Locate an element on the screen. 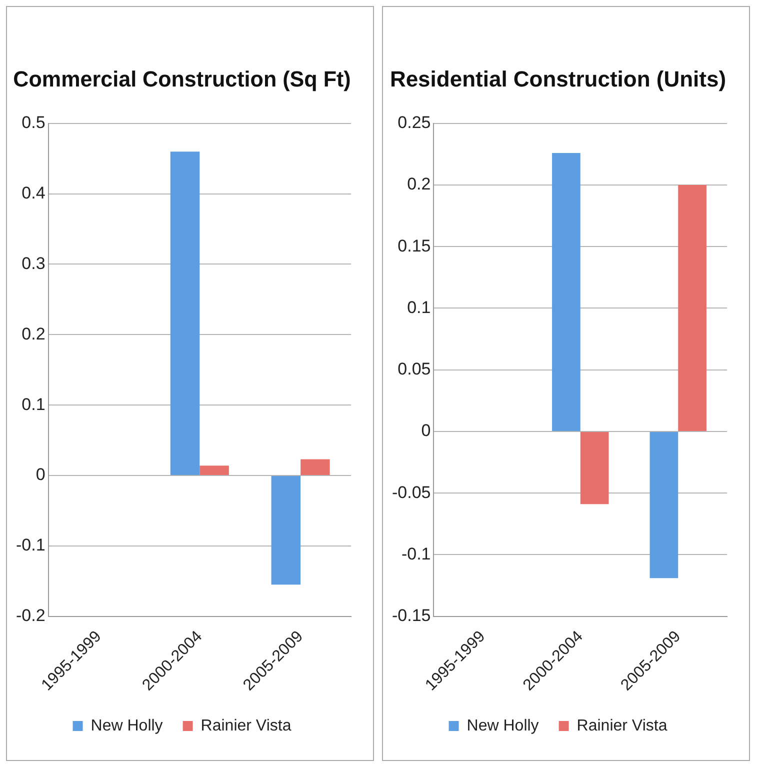 Image resolution: width=766 pixels, height=771 pixels. y-tick-label: 0.25 is located at coordinates (414, 122).